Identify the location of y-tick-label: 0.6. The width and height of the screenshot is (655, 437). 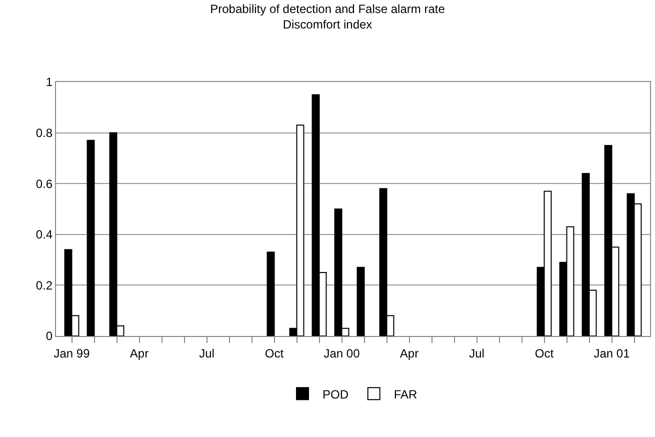
(44, 183).